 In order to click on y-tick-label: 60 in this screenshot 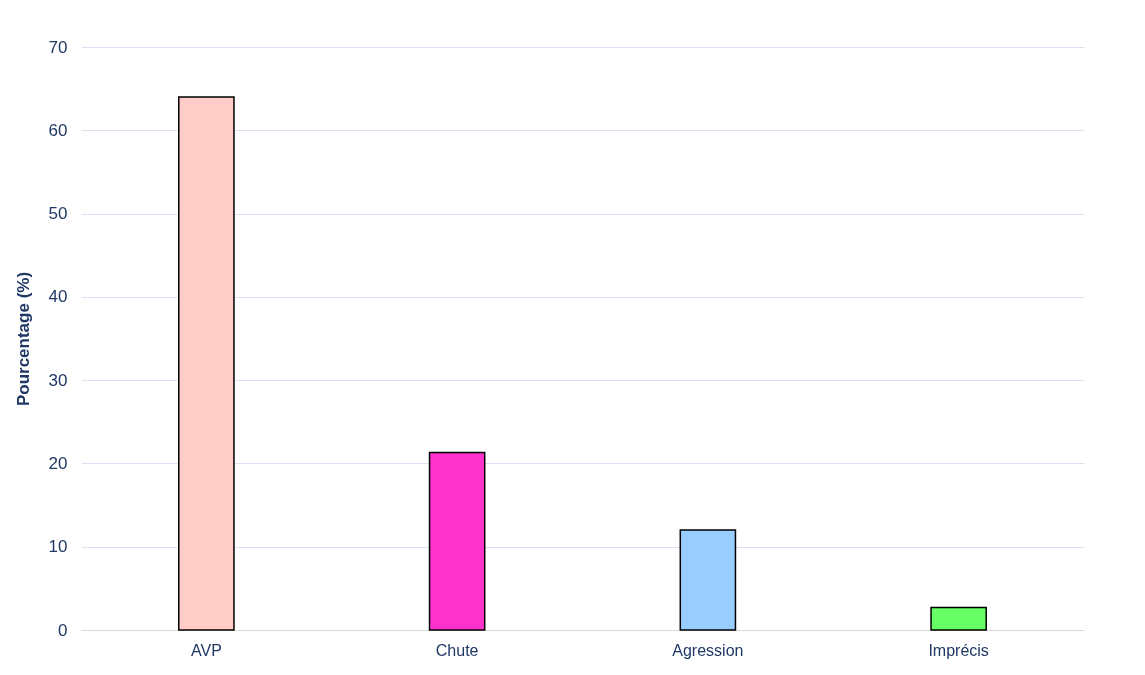, I will do `click(58, 130)`.